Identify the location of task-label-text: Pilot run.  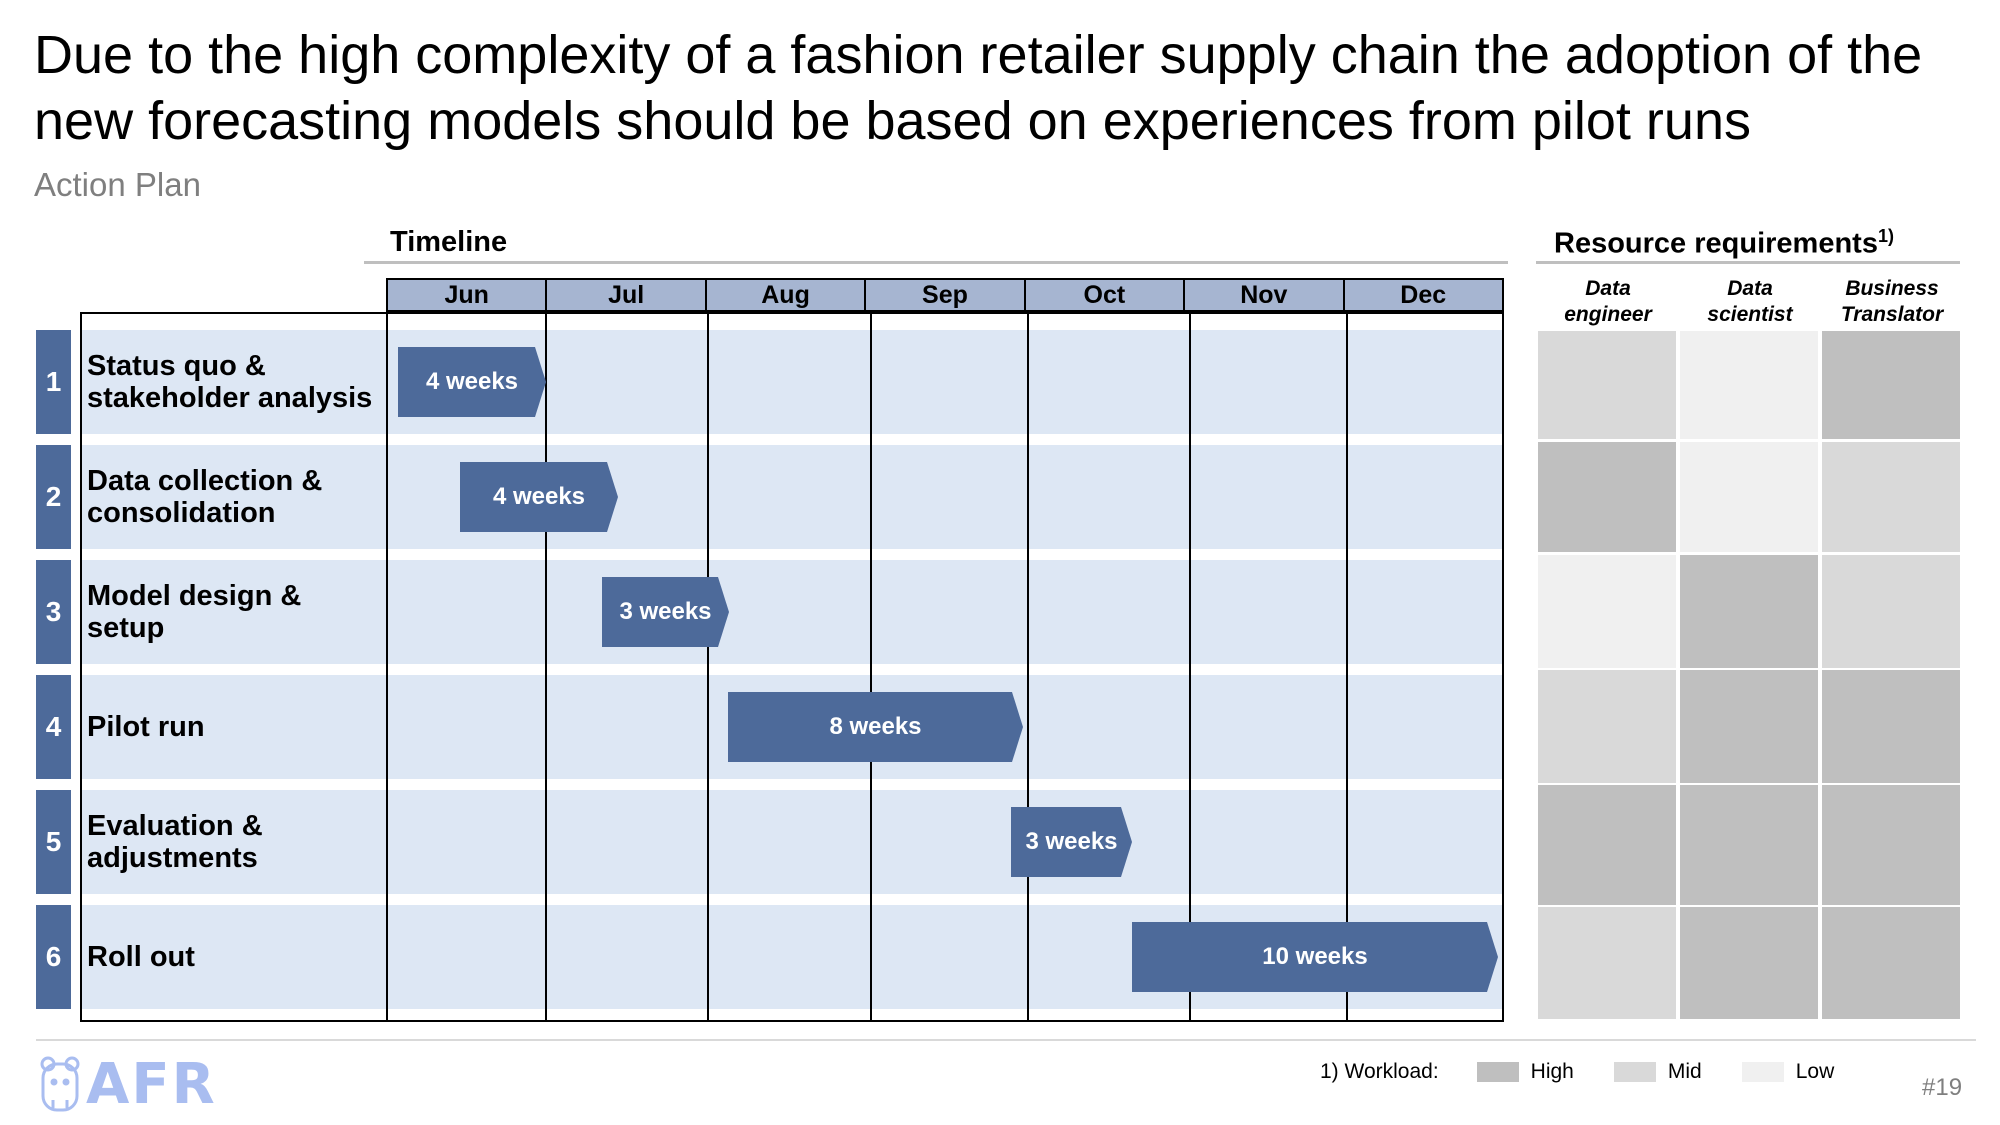
(146, 727).